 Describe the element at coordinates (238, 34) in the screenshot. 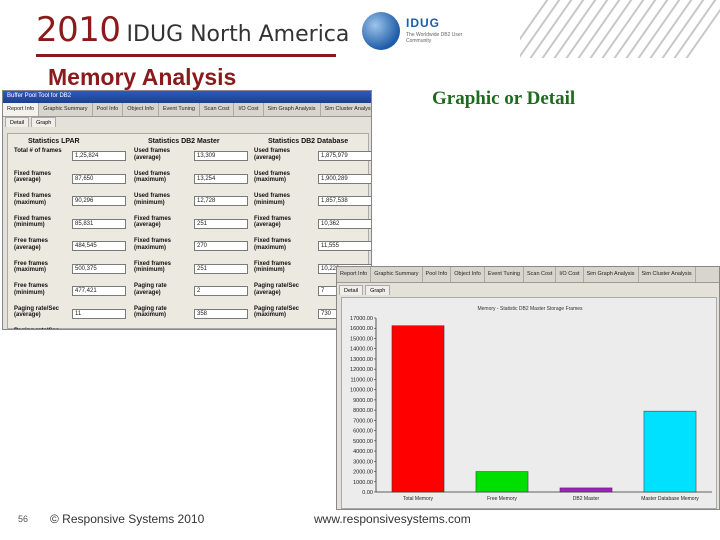

I see `event-name: IDUG North America` at that location.